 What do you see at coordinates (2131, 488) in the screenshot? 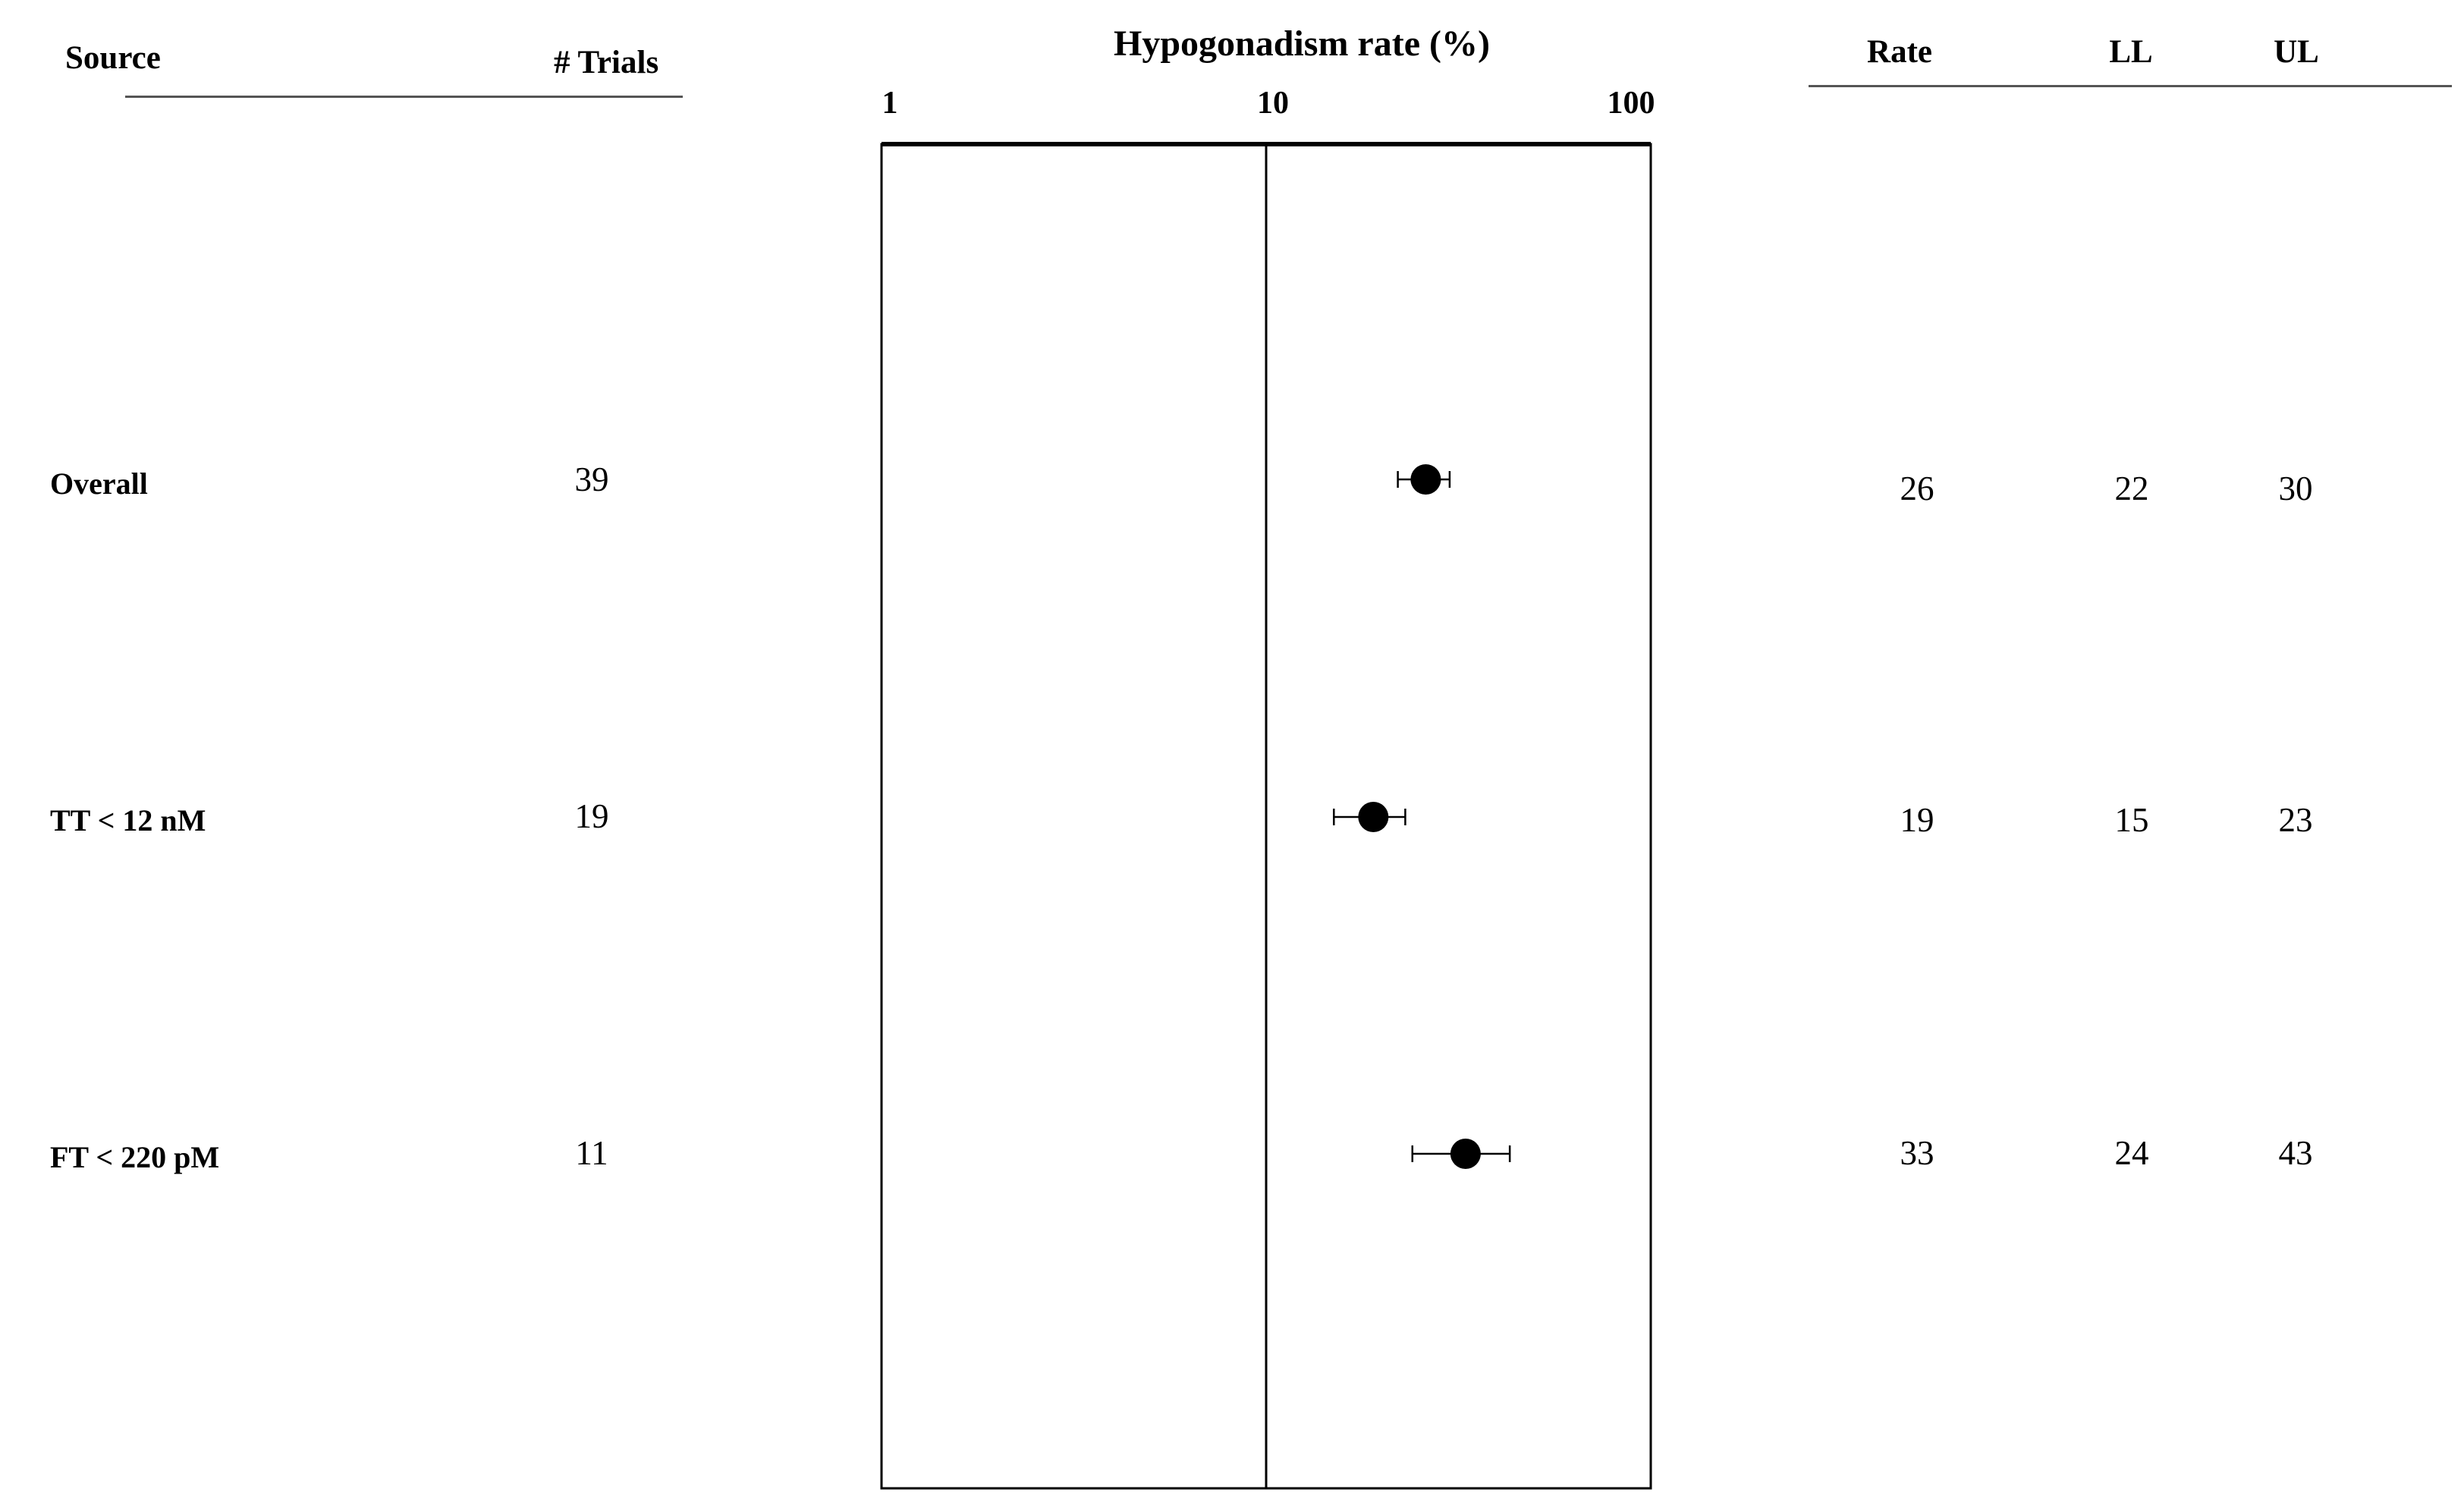
I see `row-ll-value: 22` at bounding box center [2131, 488].